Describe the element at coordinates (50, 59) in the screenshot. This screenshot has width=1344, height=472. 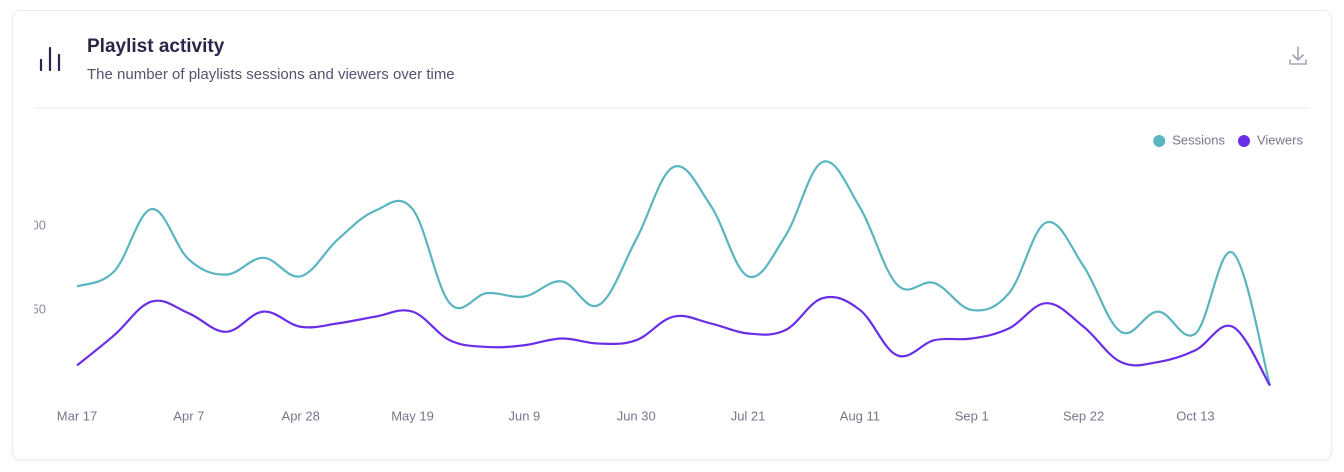
I see `chart-icon` at that location.